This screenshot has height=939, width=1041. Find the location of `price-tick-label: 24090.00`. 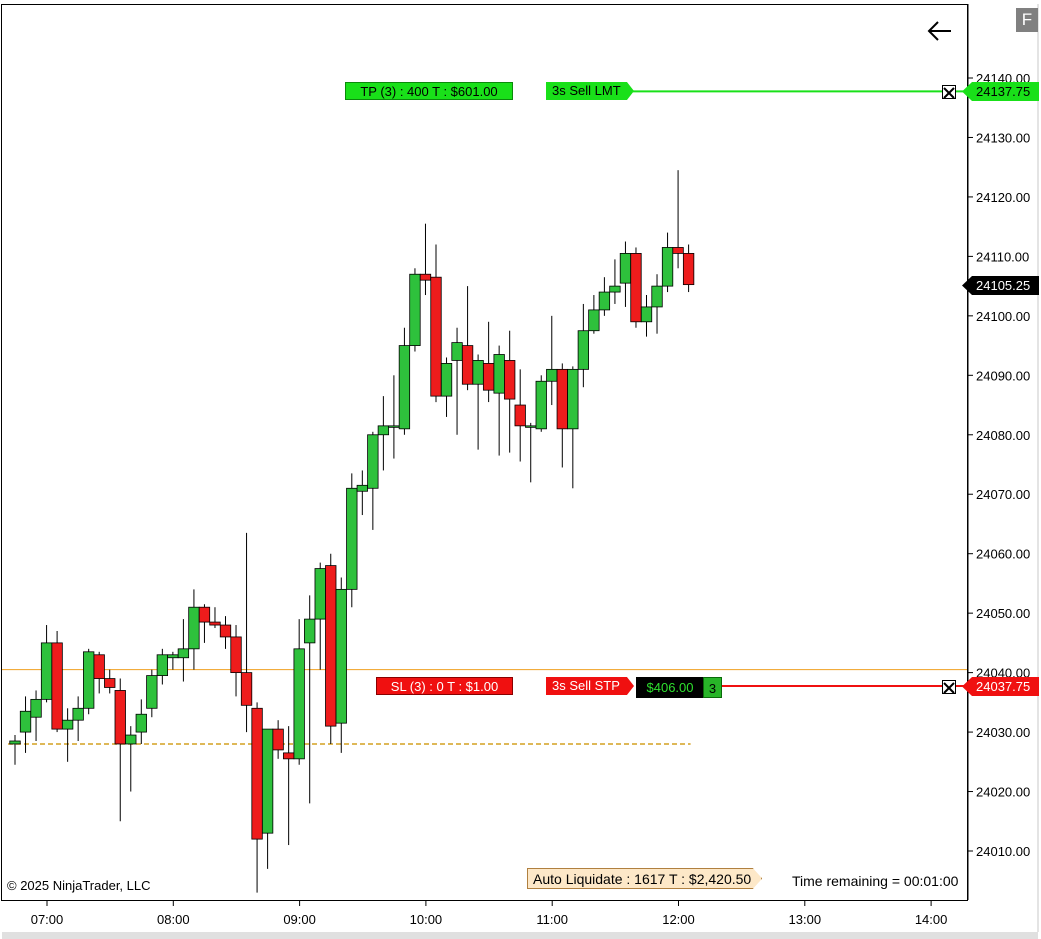

price-tick-label: 24090.00 is located at coordinates (1003, 375).